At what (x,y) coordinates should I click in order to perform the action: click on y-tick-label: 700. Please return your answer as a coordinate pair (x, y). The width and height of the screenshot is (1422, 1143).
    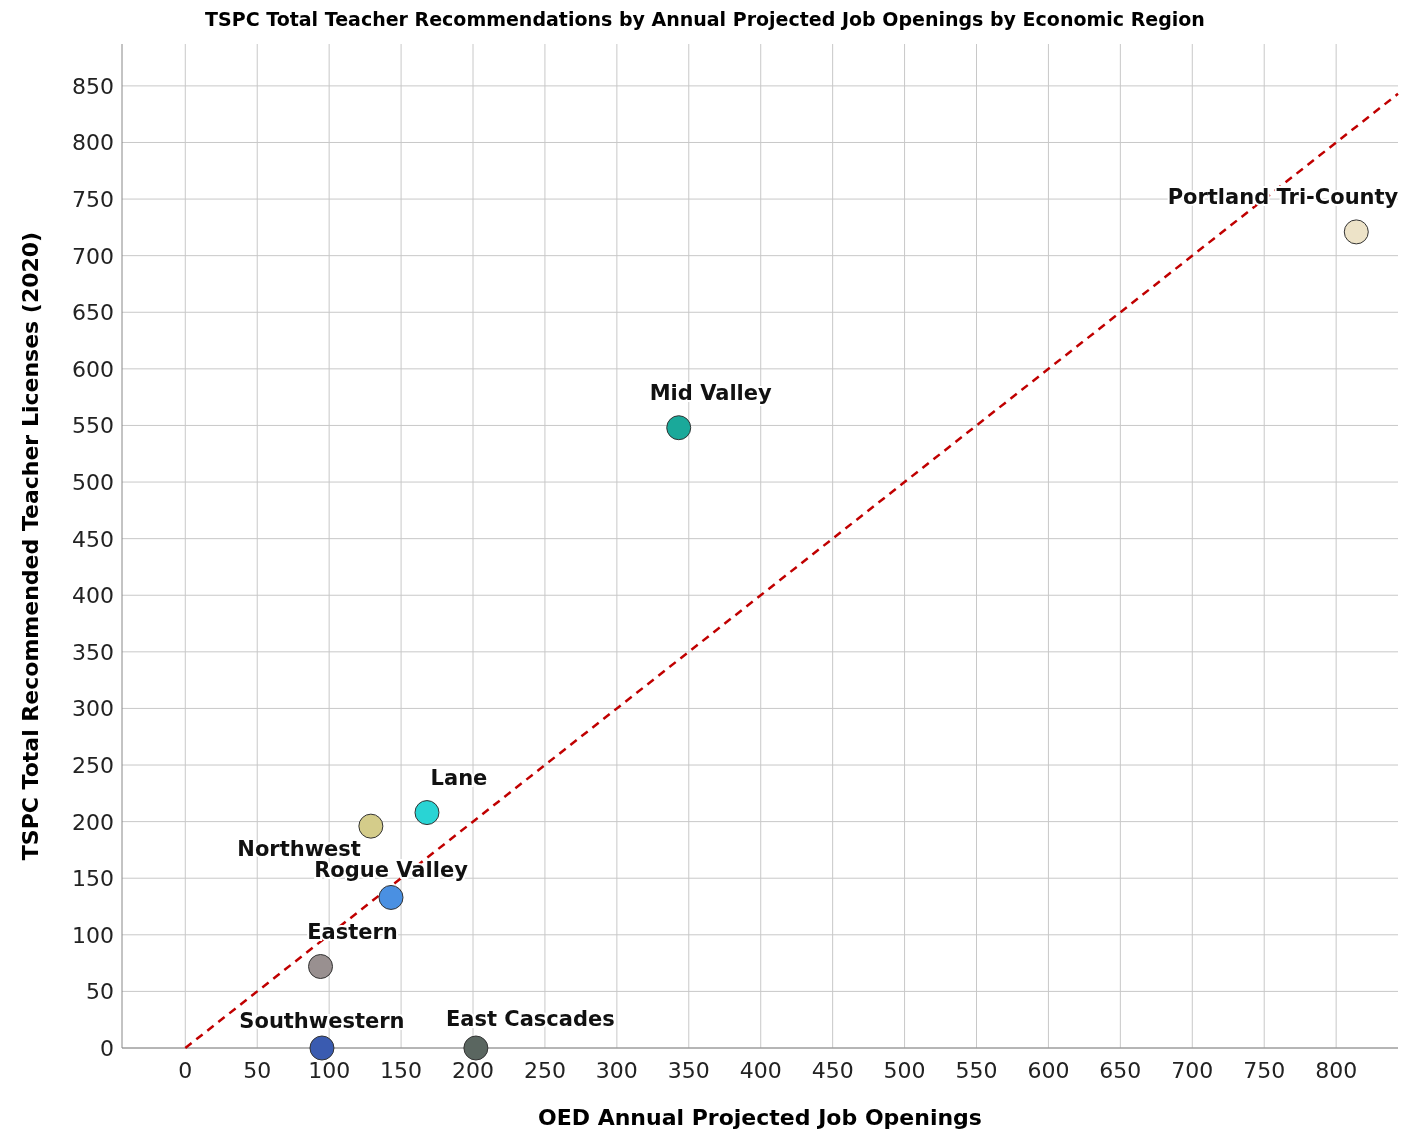
    Looking at the image, I should click on (93, 256).